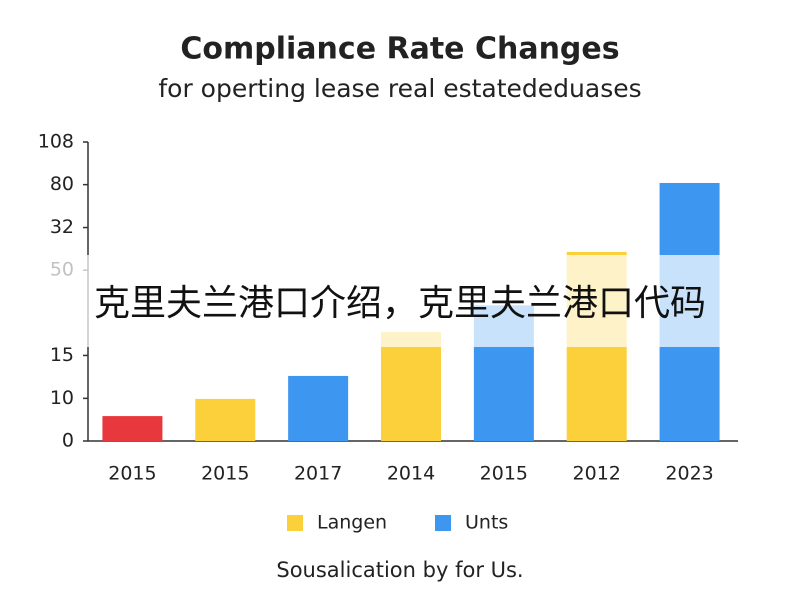 The width and height of the screenshot is (800, 600). Describe the element at coordinates (399, 570) in the screenshot. I see `footnote: Sousalication by for Us.` at that location.